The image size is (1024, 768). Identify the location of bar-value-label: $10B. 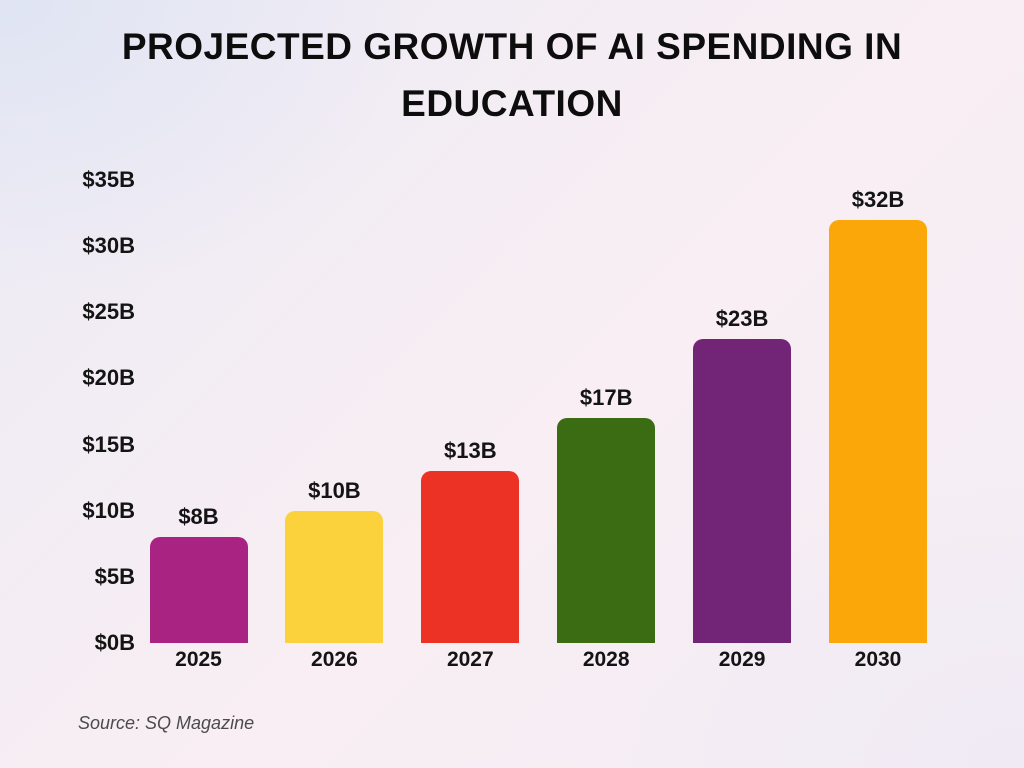
(334, 490).